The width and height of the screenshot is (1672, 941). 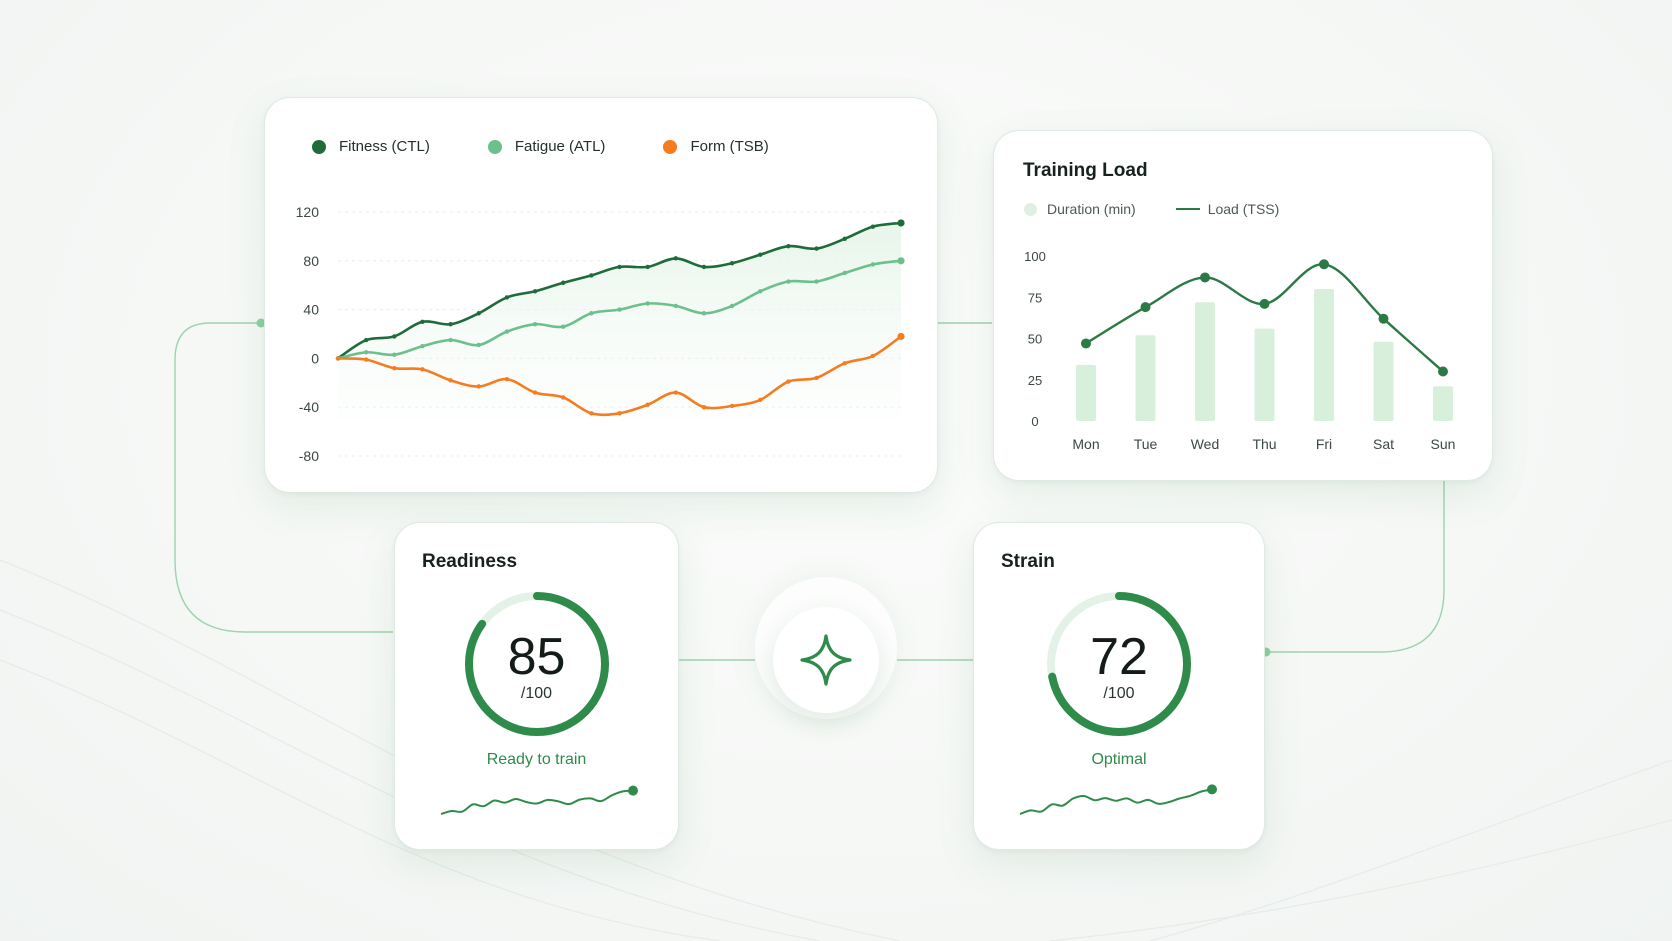 I want to click on gauge-progress-arc, so click(x=1119, y=664).